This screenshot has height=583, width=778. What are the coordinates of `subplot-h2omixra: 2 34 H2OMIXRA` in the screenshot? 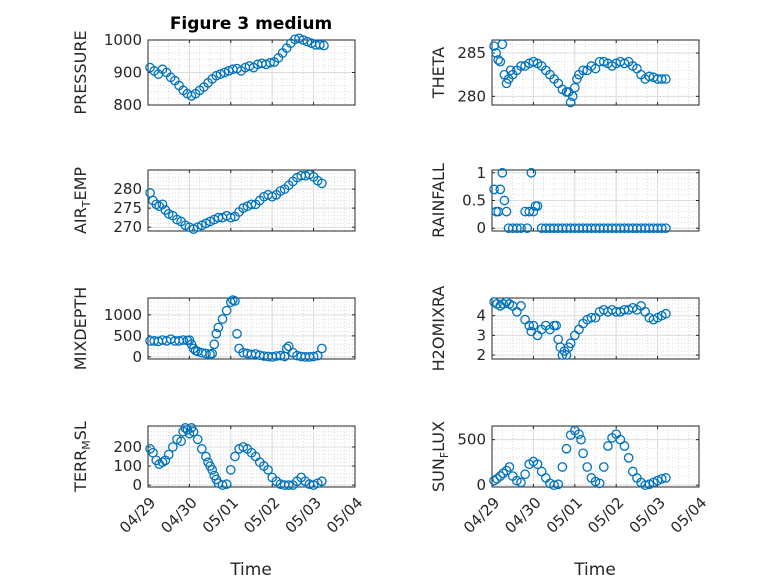 It's located at (564, 329).